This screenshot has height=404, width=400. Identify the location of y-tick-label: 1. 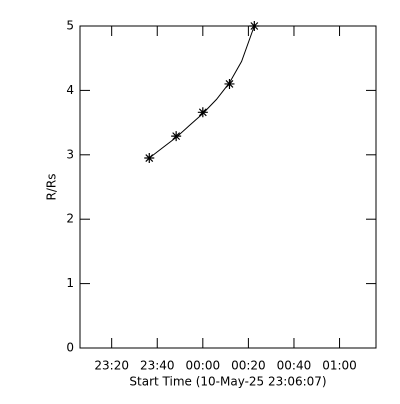
(70, 283).